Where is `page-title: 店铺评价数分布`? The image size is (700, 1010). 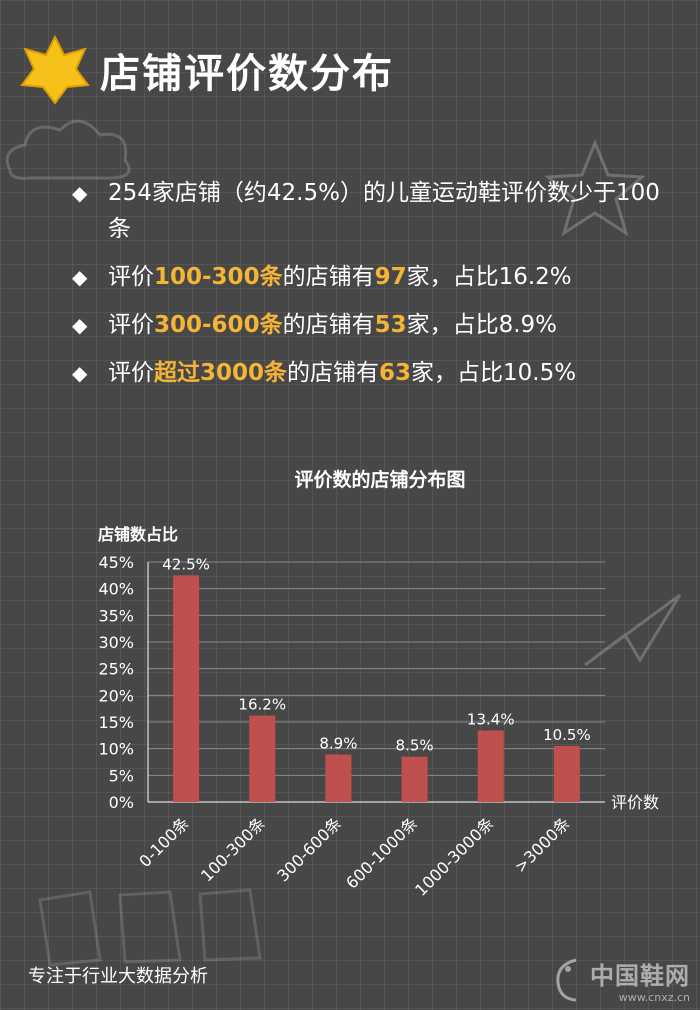 page-title: 店铺评价数分布 is located at coordinates (247, 74).